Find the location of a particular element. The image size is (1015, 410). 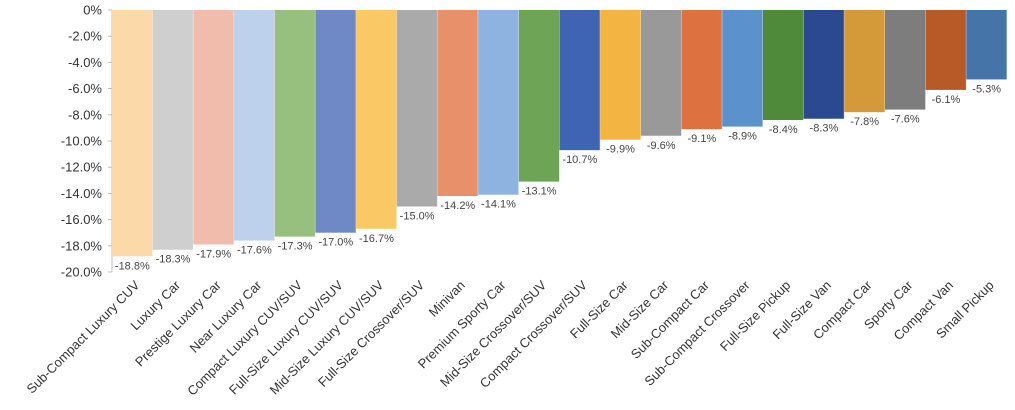

y-tick-label: -10.0% is located at coordinates (82, 141).